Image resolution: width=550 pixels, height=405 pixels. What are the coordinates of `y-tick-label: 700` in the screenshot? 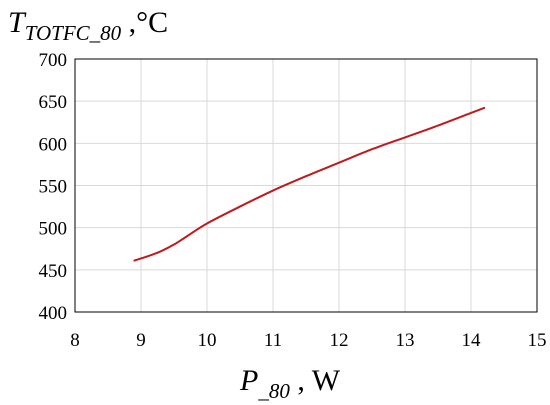 It's located at (53, 60).